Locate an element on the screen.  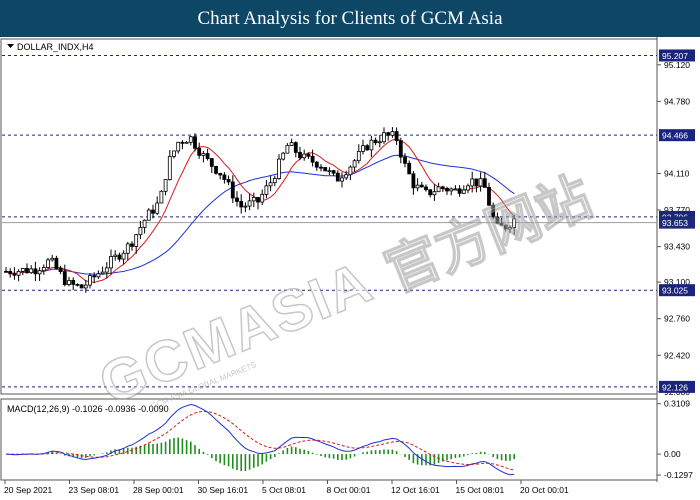
price-level-label: 95.207 is located at coordinates (675, 56).